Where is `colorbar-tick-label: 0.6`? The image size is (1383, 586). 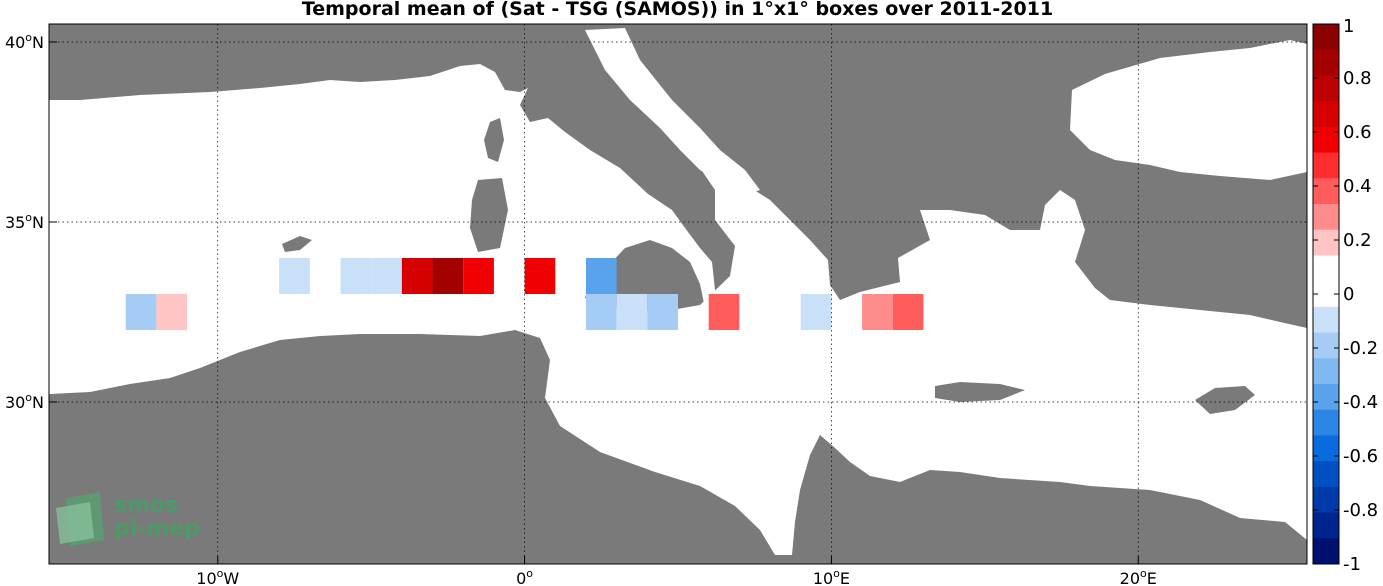
colorbar-tick-label: 0.6 is located at coordinates (1357, 132).